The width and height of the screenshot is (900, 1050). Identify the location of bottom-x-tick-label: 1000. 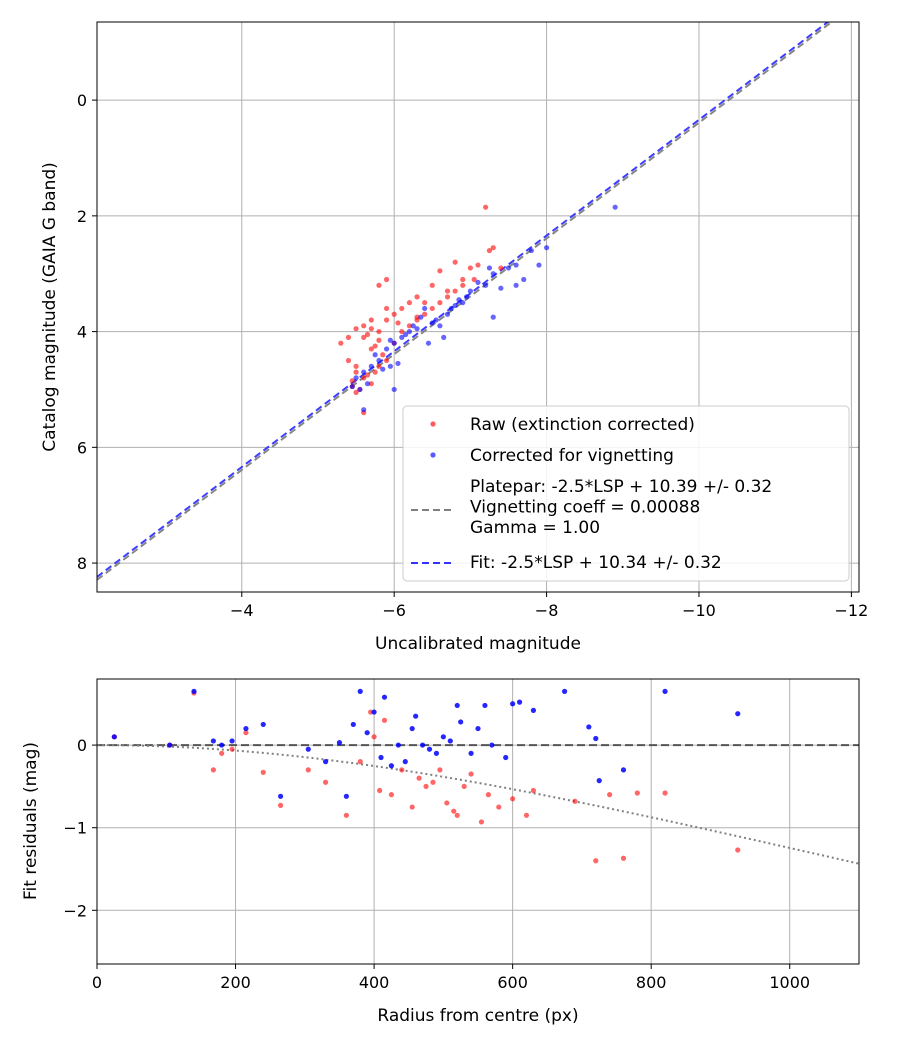
(789, 982).